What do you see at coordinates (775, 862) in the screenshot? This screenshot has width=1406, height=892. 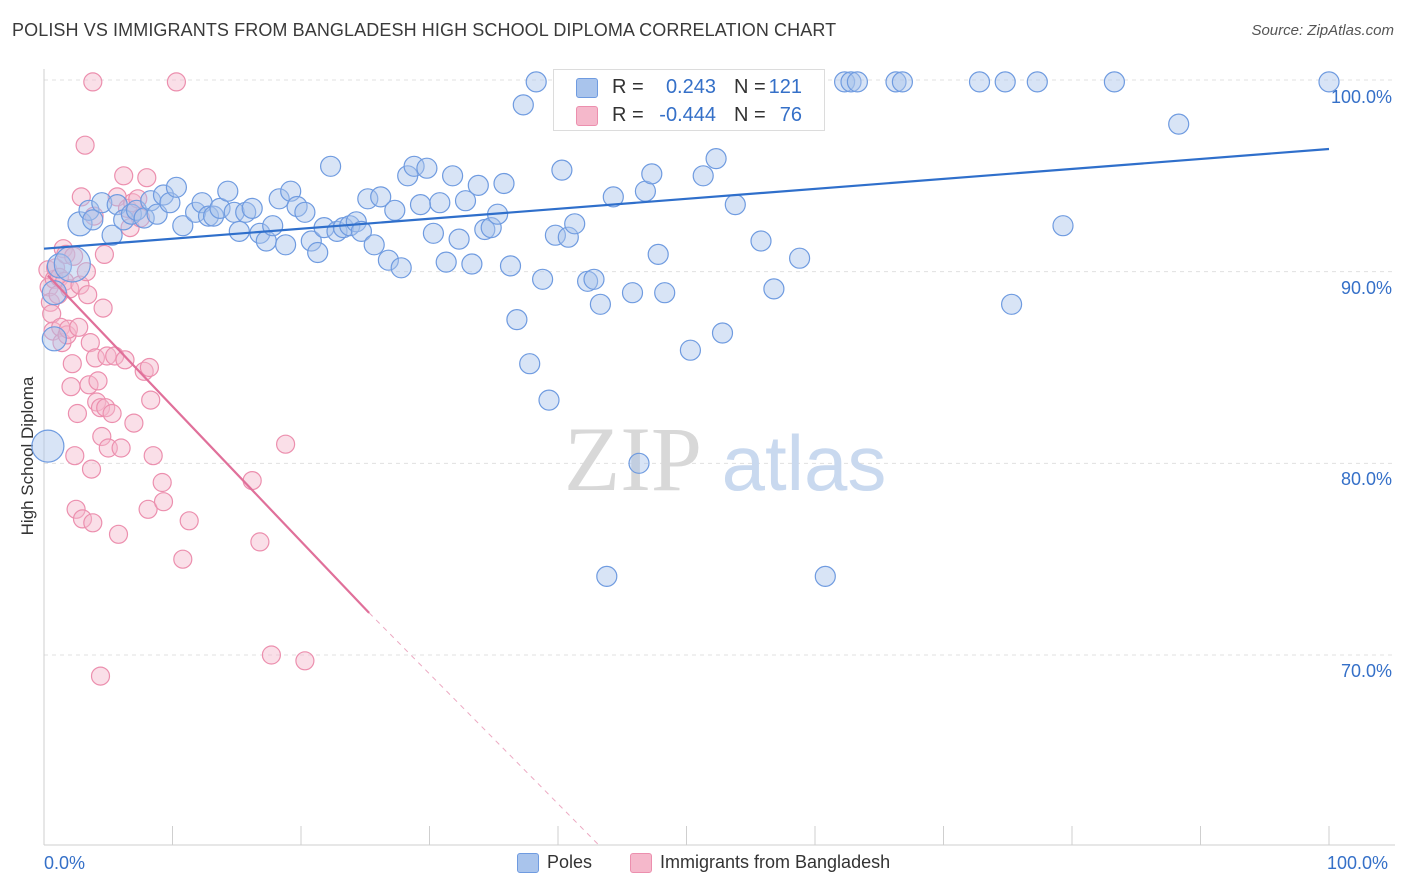 I see `legend-label: Immigrants from Bangladesh` at bounding box center [775, 862].